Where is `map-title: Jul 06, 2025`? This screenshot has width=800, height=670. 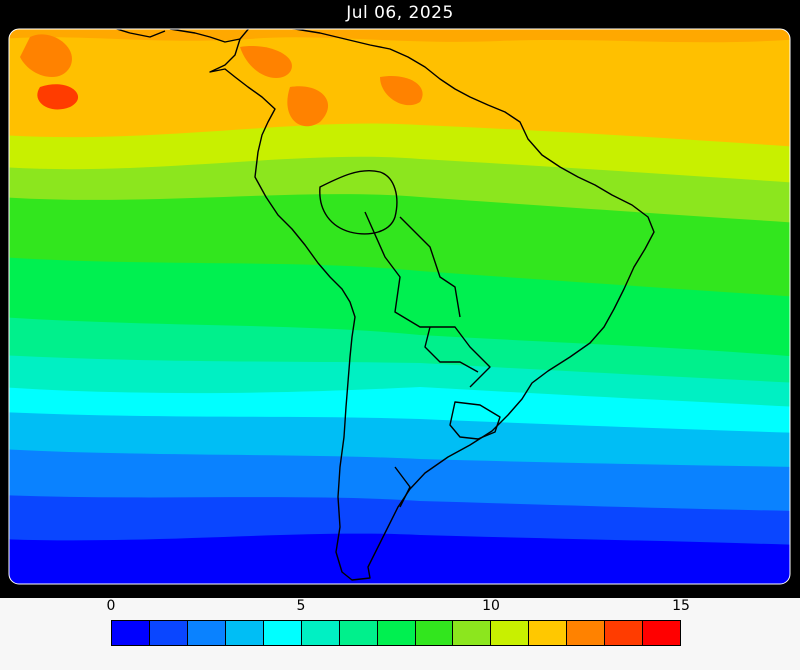 map-title: Jul 06, 2025 is located at coordinates (400, 13).